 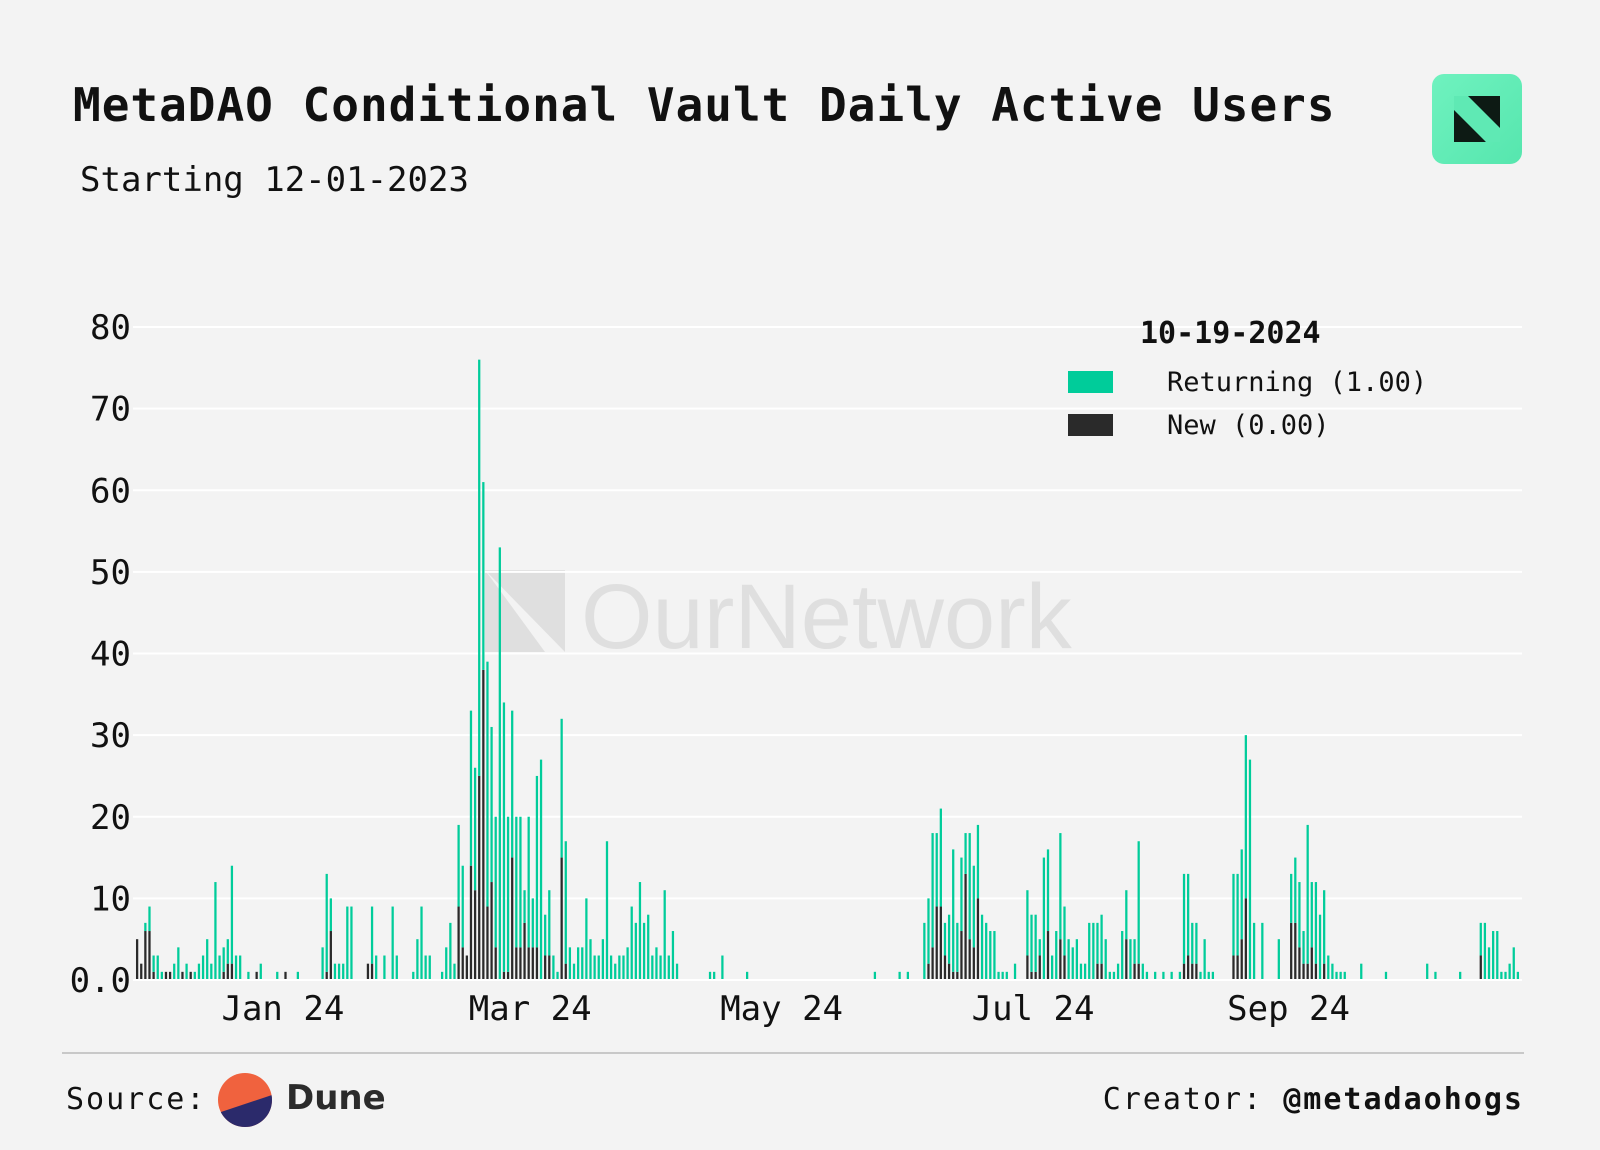 I want to click on x-tick-label: Jan 24, so click(x=282, y=1009).